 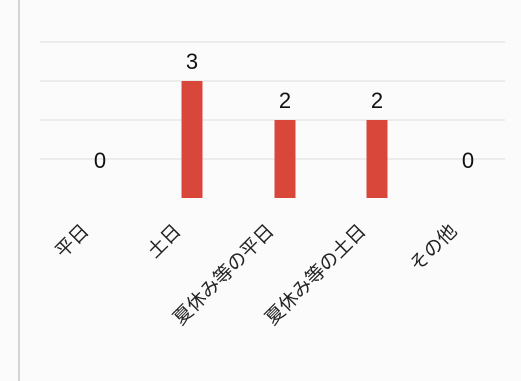 I want to click on bars, so click(x=284, y=139).